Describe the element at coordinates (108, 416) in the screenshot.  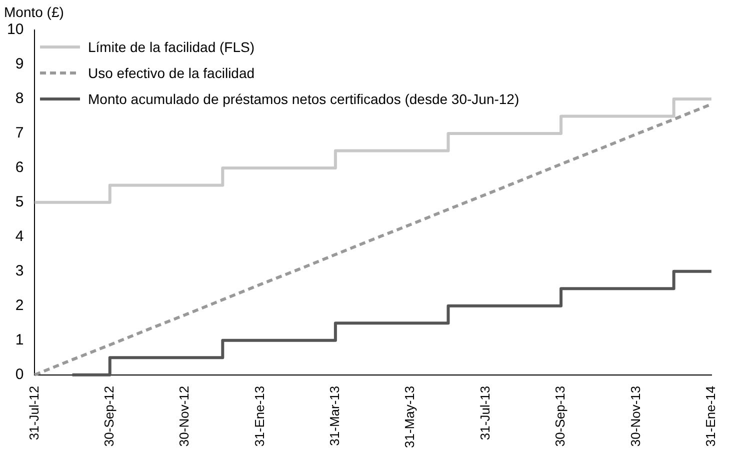
I see `x-tick-label: 30-Sep-12` at that location.